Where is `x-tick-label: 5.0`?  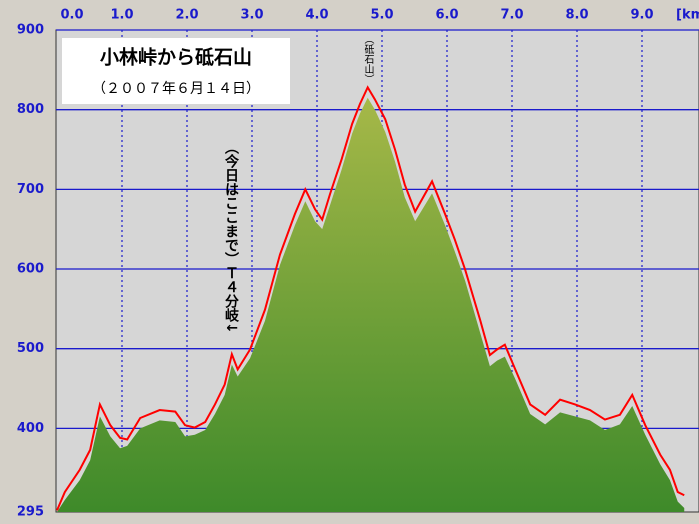 x-tick-label: 5.0 is located at coordinates (381, 15).